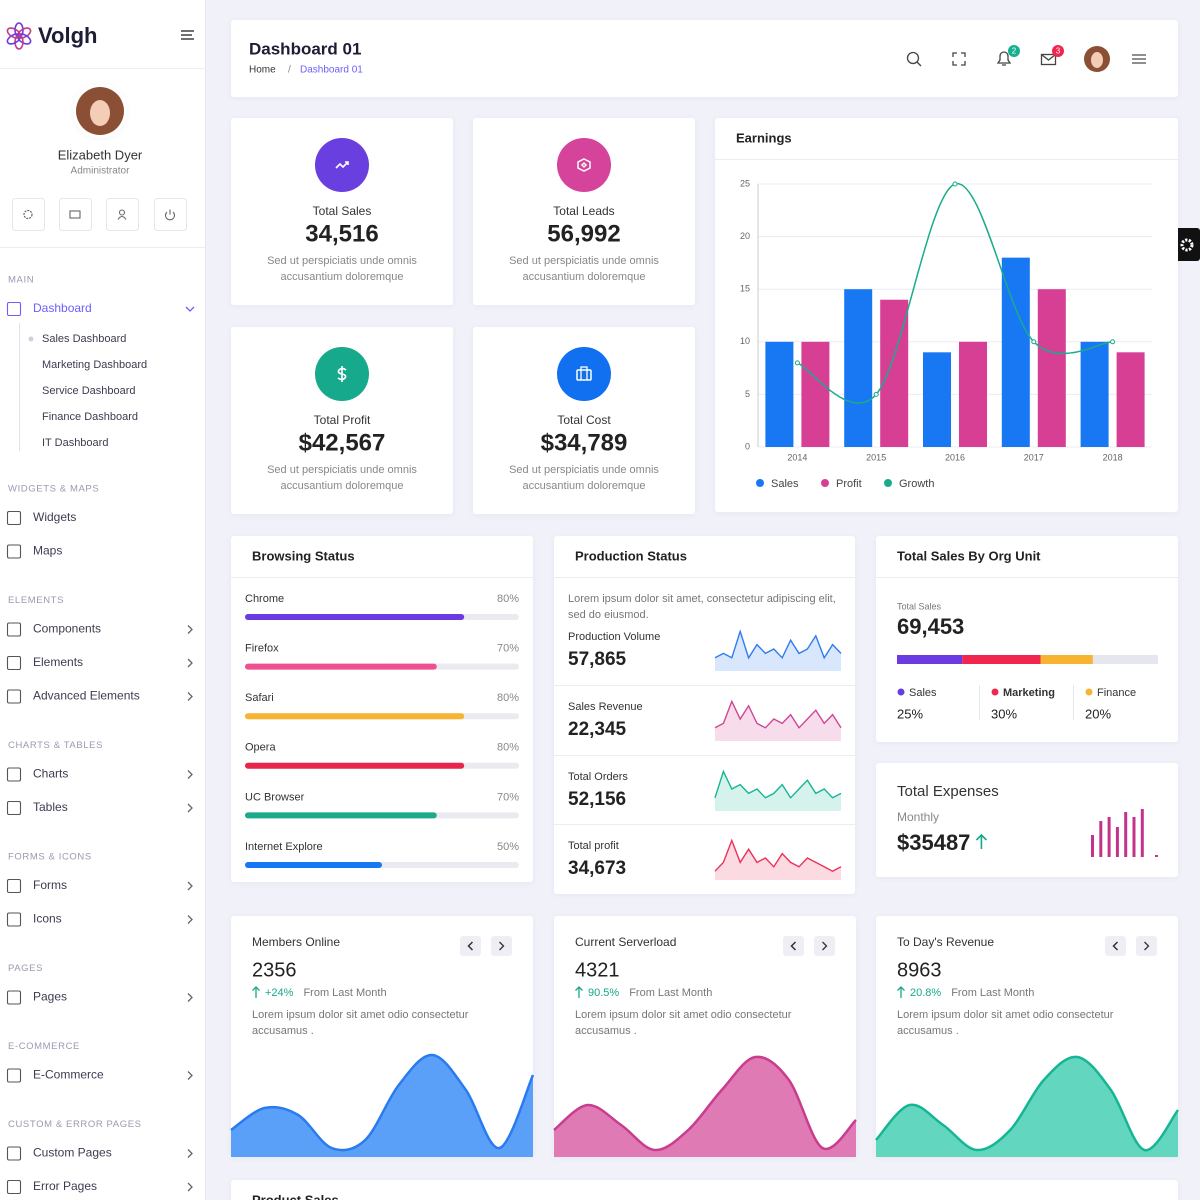  Describe the element at coordinates (62, 308) in the screenshot. I see `menu-item: Dashboard` at that location.